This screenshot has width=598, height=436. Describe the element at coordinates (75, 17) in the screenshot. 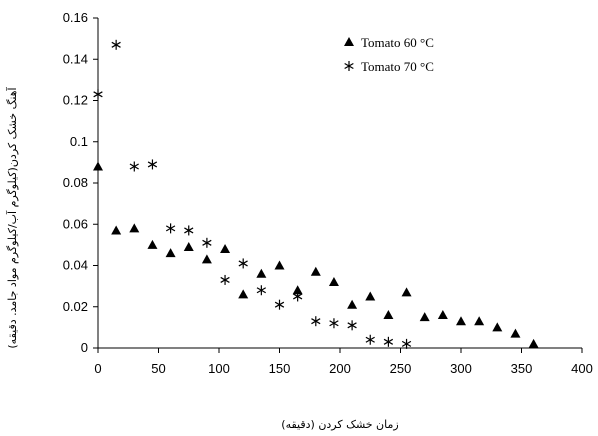

I see `y-tick-label: 0.16` at that location.